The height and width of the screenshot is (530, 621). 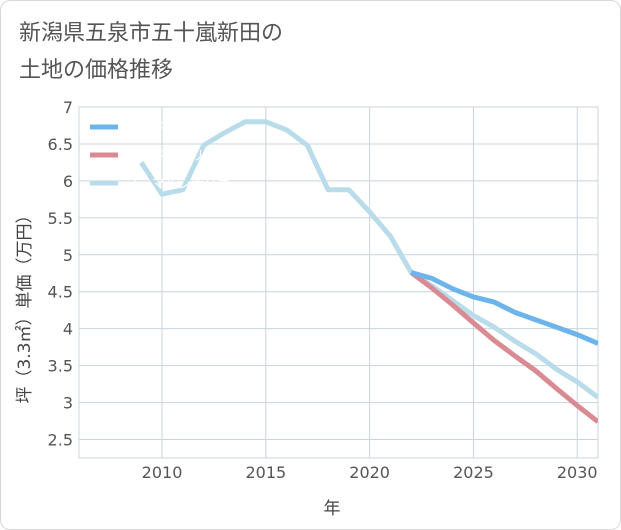 I want to click on y-axis-label: 坪（3.3㎡）単価（万円）, so click(x=25, y=304).